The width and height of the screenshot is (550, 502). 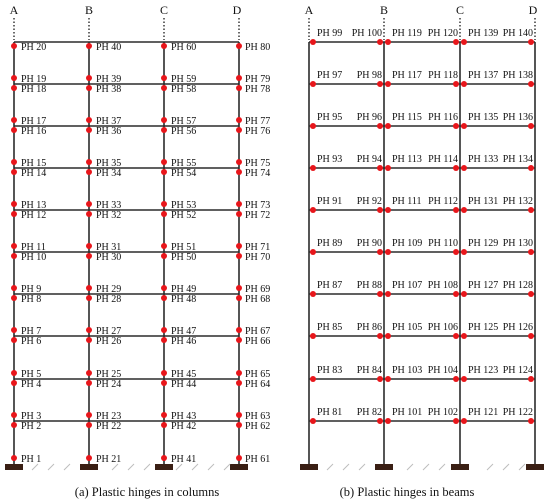 What do you see at coordinates (257, 384) in the screenshot?
I see `hinge-label: PH 64` at bounding box center [257, 384].